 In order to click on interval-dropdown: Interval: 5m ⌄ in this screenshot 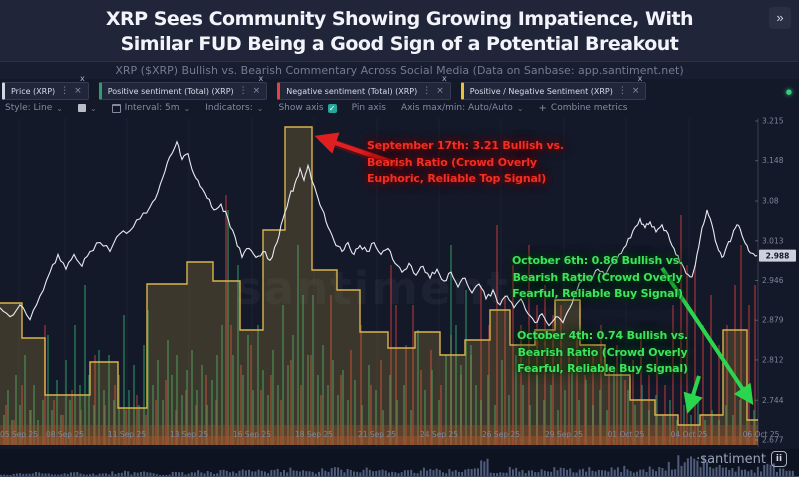, I will do `click(151, 108)`.